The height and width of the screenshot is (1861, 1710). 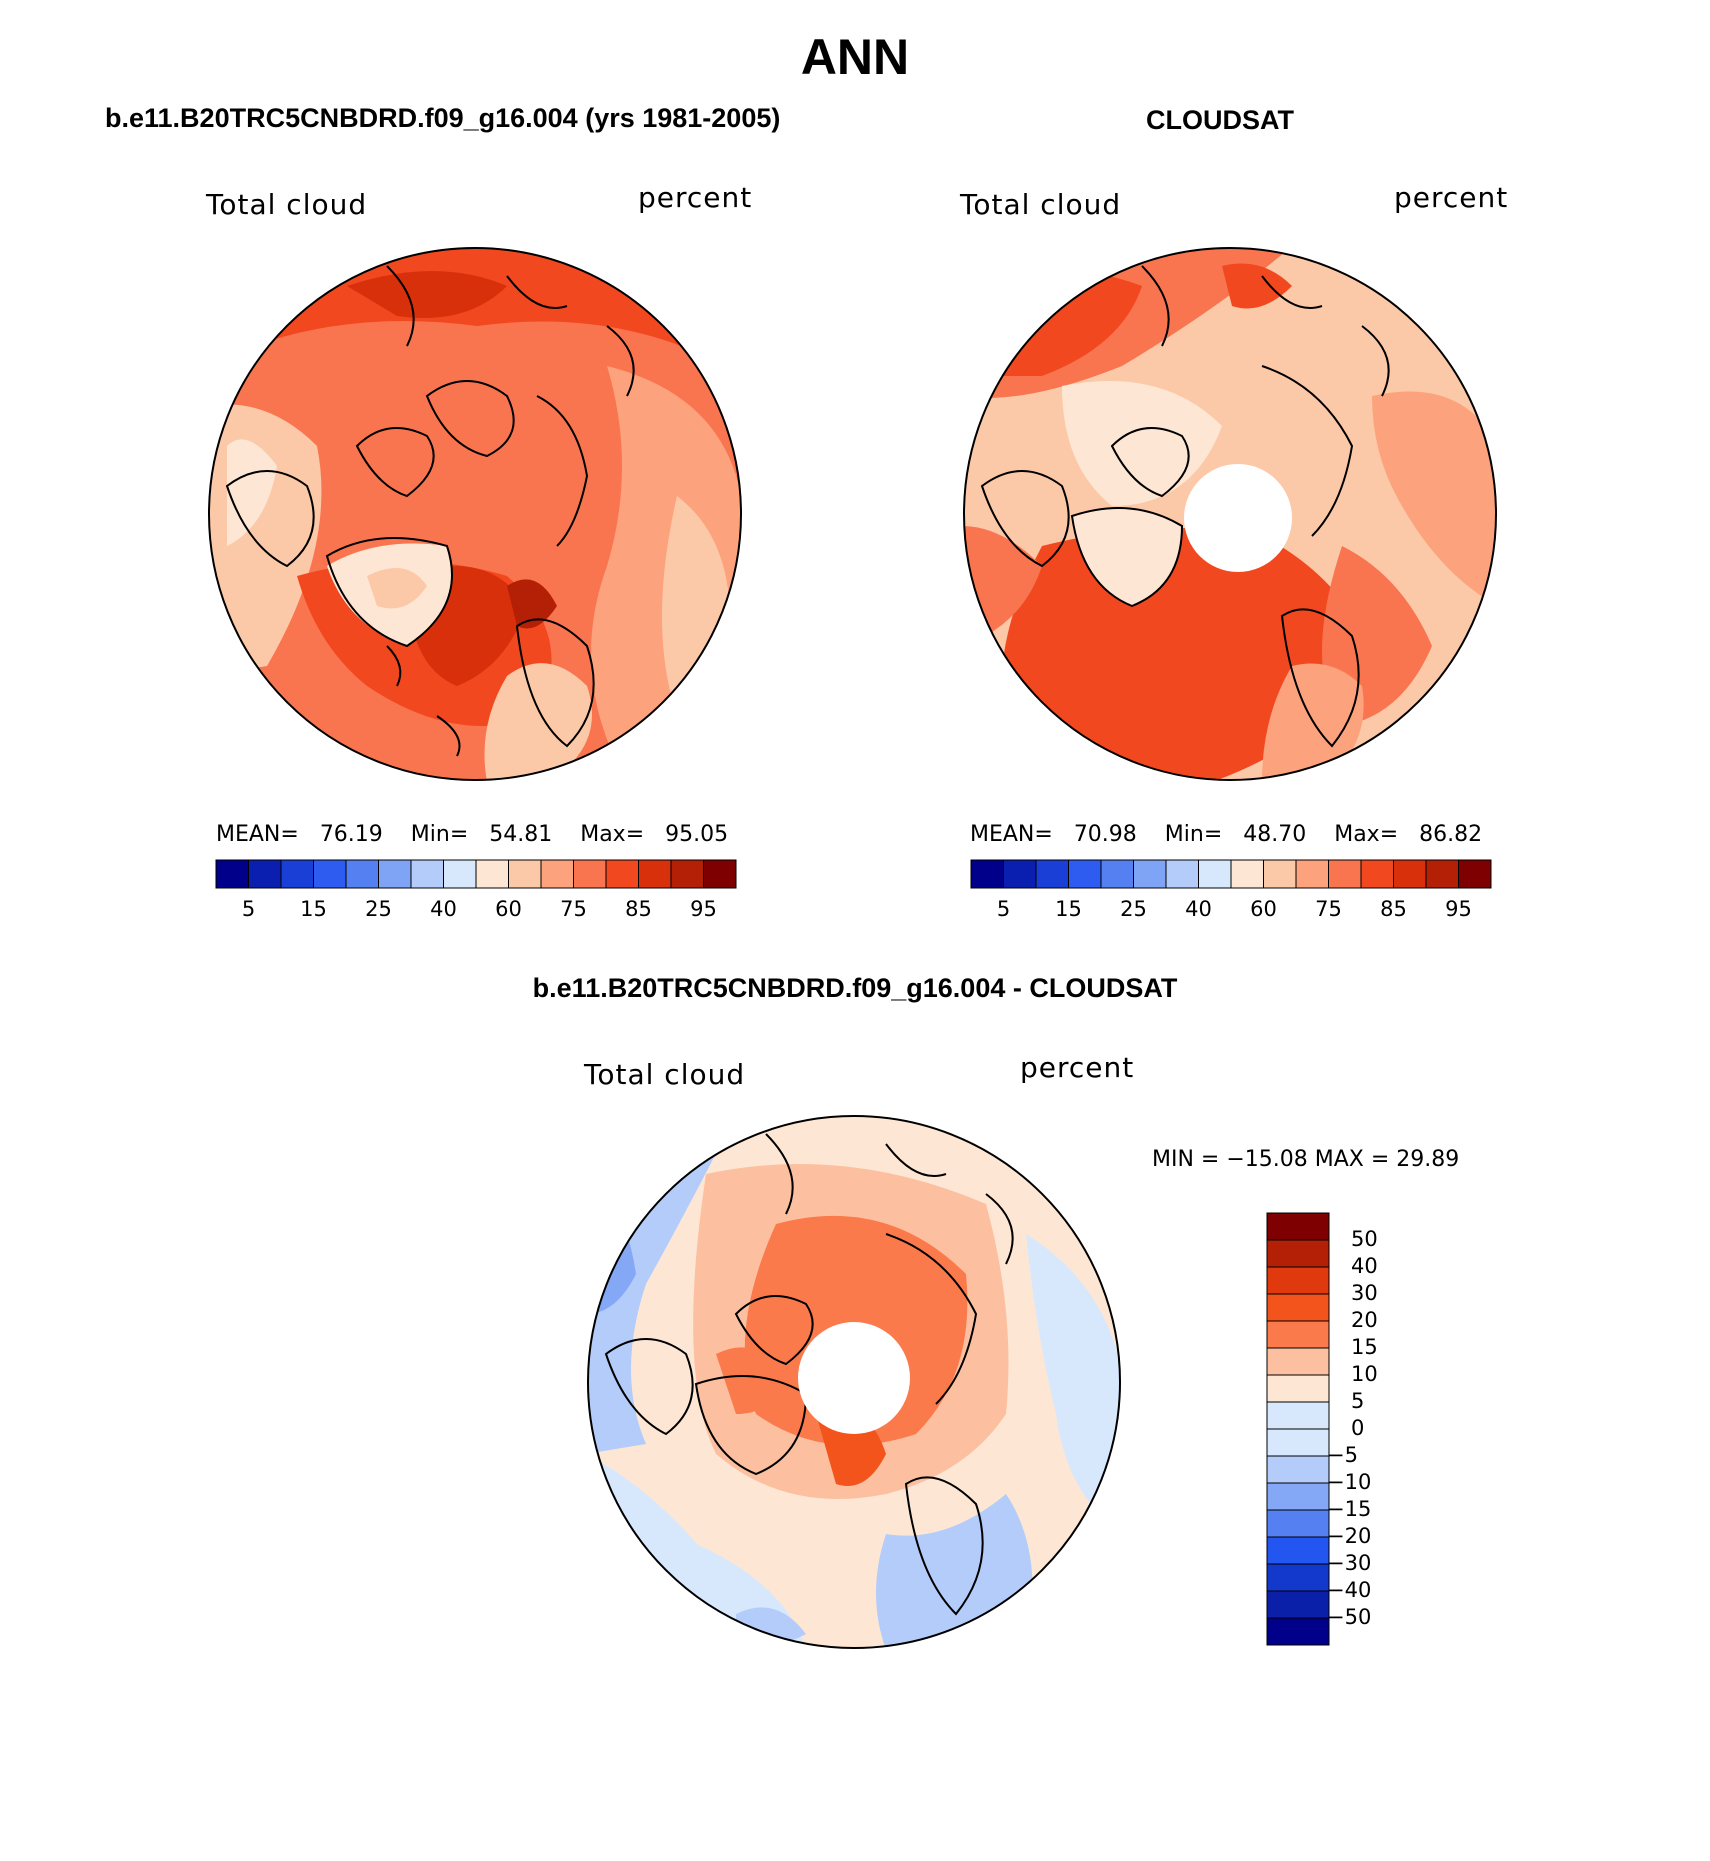 I want to click on panel-diff-colorbar-labels: 50 40 30 20 15 10 5 0 −5 −10 −15 −20 −30 −40 −50, so click(x=1391, y=1429).